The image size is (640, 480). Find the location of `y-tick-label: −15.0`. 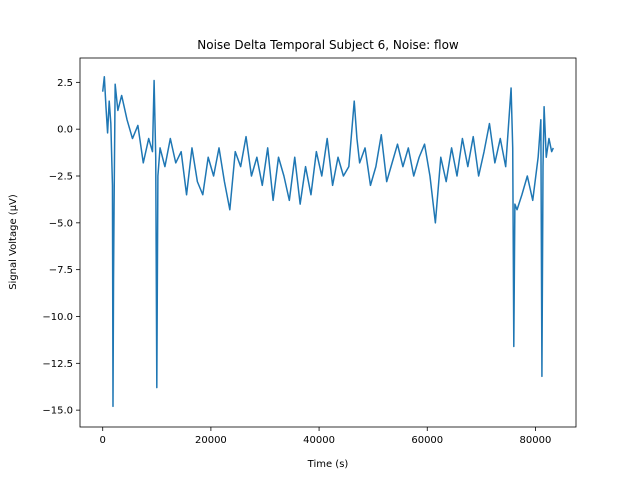

y-tick-label: −15.0 is located at coordinates (57, 411).